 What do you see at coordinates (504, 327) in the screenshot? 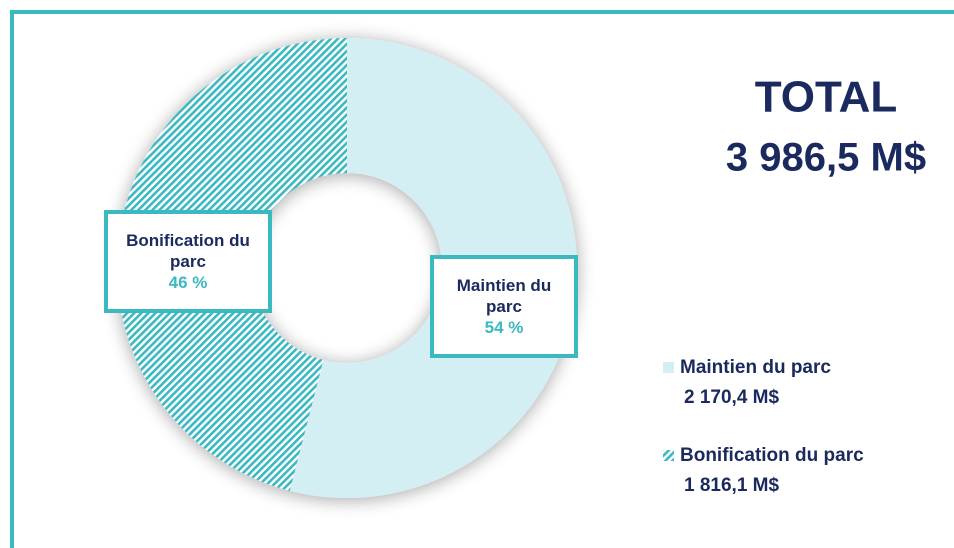
I see `callout-value: 54 %` at bounding box center [504, 327].